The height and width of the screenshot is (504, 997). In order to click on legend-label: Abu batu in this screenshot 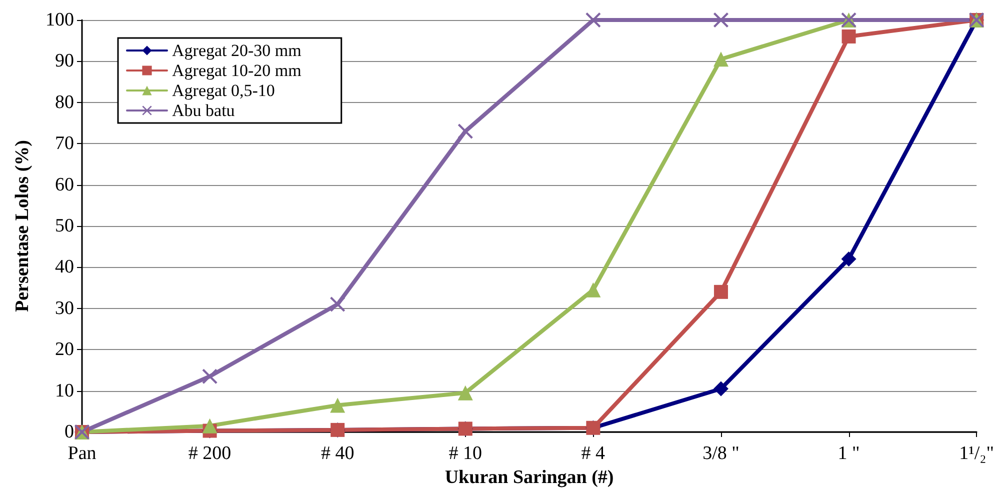, I will do `click(204, 110)`.